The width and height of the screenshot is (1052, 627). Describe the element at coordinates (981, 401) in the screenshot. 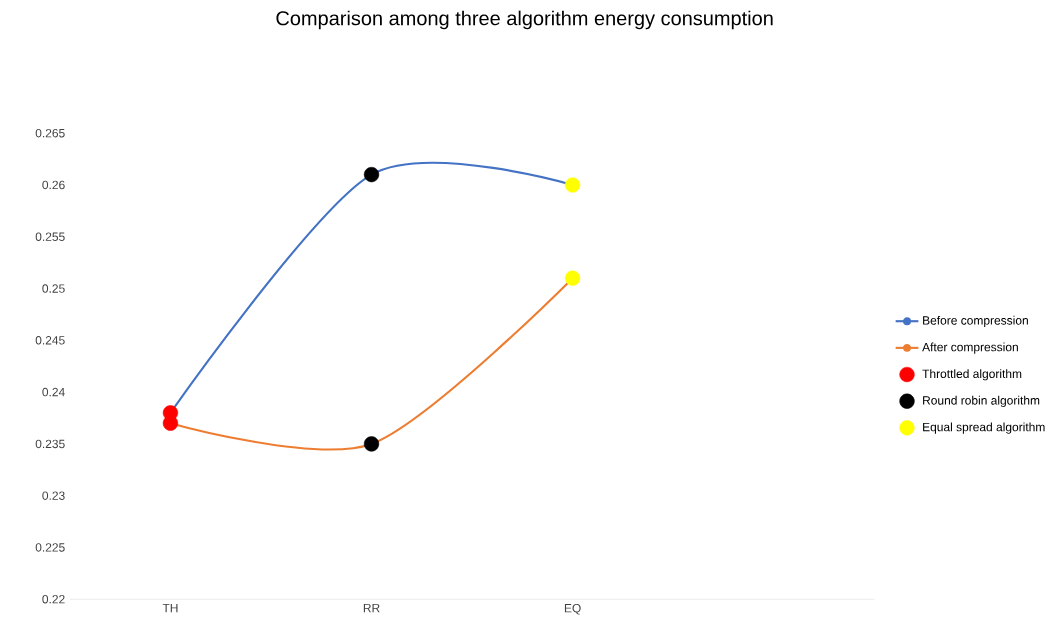

I see `legend-label: Round robin algorithm` at that location.